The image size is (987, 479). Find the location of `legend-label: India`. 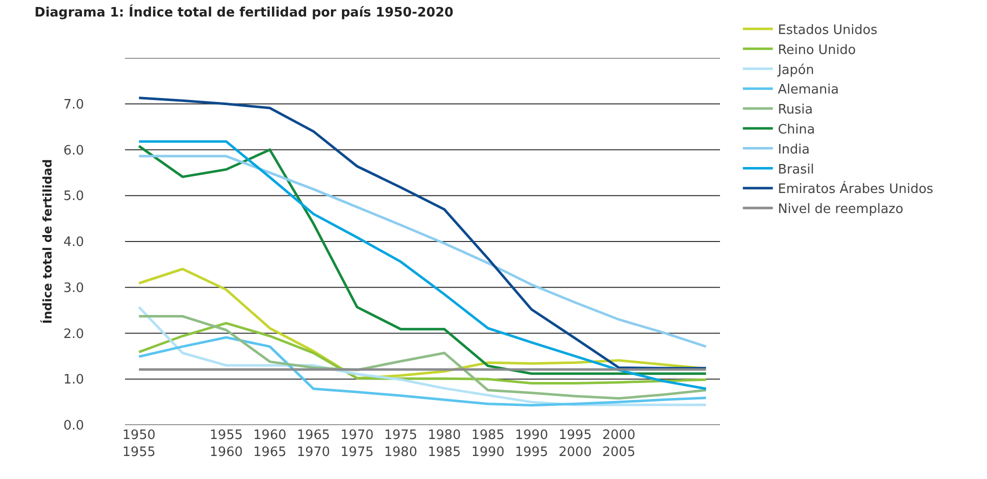

legend-label: India is located at coordinates (794, 150).